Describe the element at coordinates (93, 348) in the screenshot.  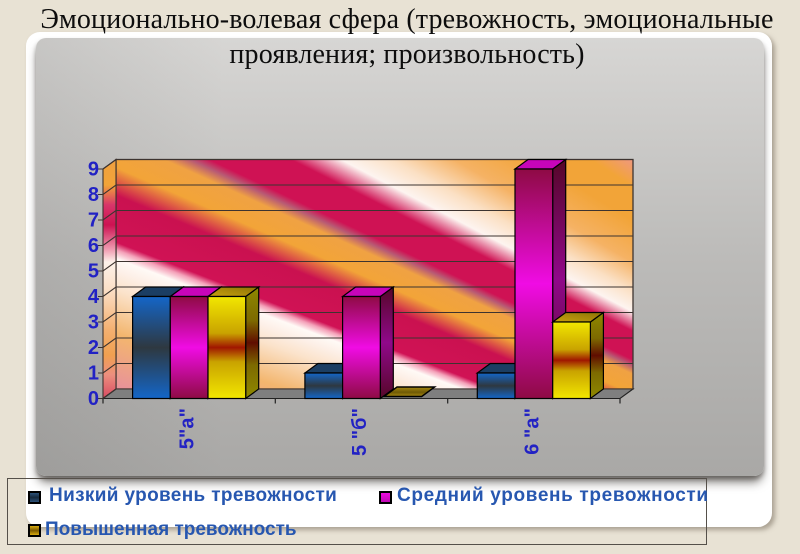
I see `svg-text: 2` at that location.